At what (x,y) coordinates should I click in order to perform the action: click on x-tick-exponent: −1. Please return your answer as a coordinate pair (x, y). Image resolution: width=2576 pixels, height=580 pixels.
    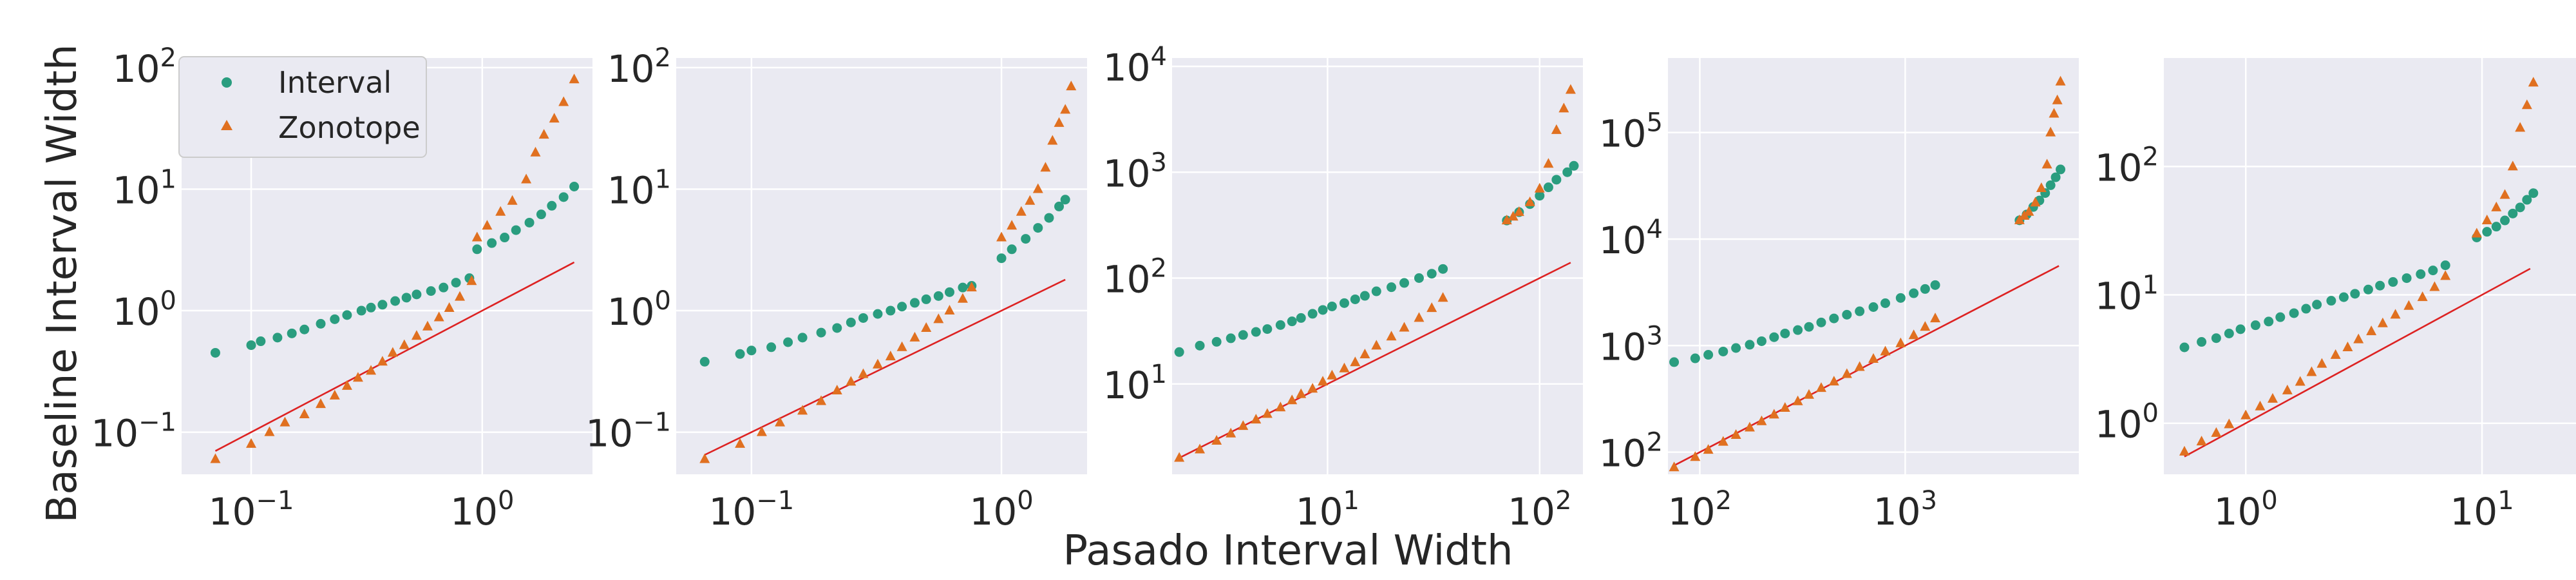
    Looking at the image, I should click on (775, 501).